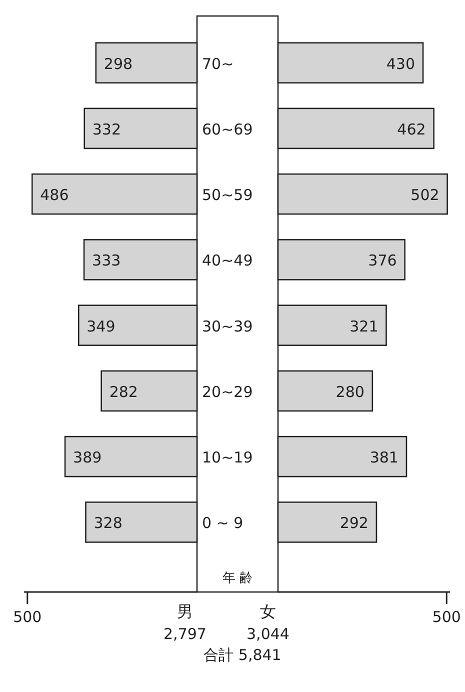  I want to click on data-label: 292, so click(354, 523).